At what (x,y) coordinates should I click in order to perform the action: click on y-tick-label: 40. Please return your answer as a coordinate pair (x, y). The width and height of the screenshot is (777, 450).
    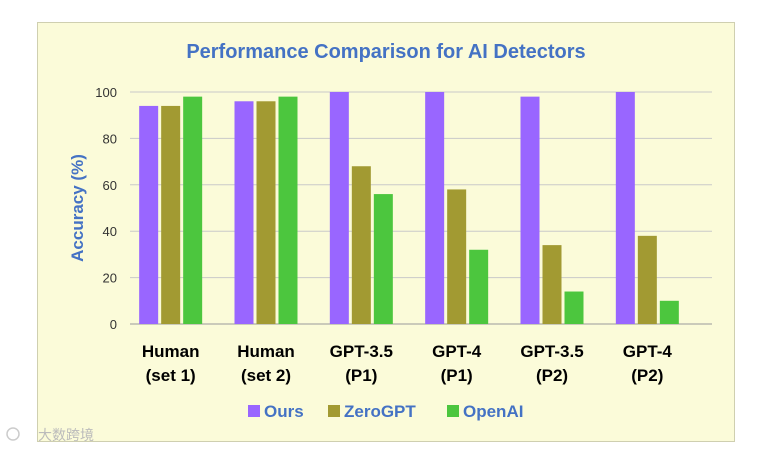
    Looking at the image, I should click on (110, 231).